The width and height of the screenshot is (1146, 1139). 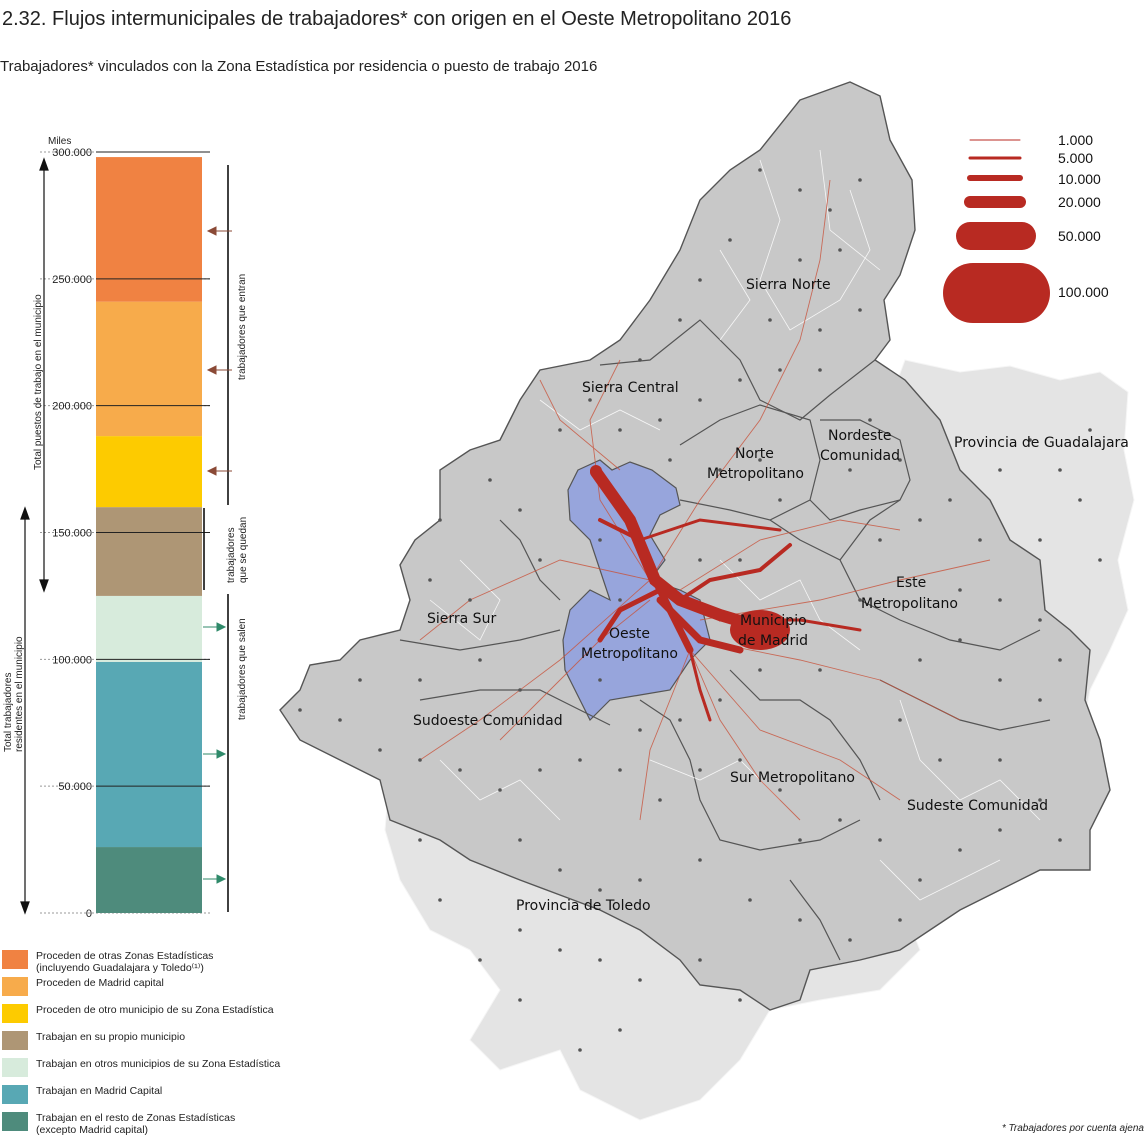 What do you see at coordinates (111, 1037) in the screenshot?
I see `legend-label: Trabajan en su propio municipio` at bounding box center [111, 1037].